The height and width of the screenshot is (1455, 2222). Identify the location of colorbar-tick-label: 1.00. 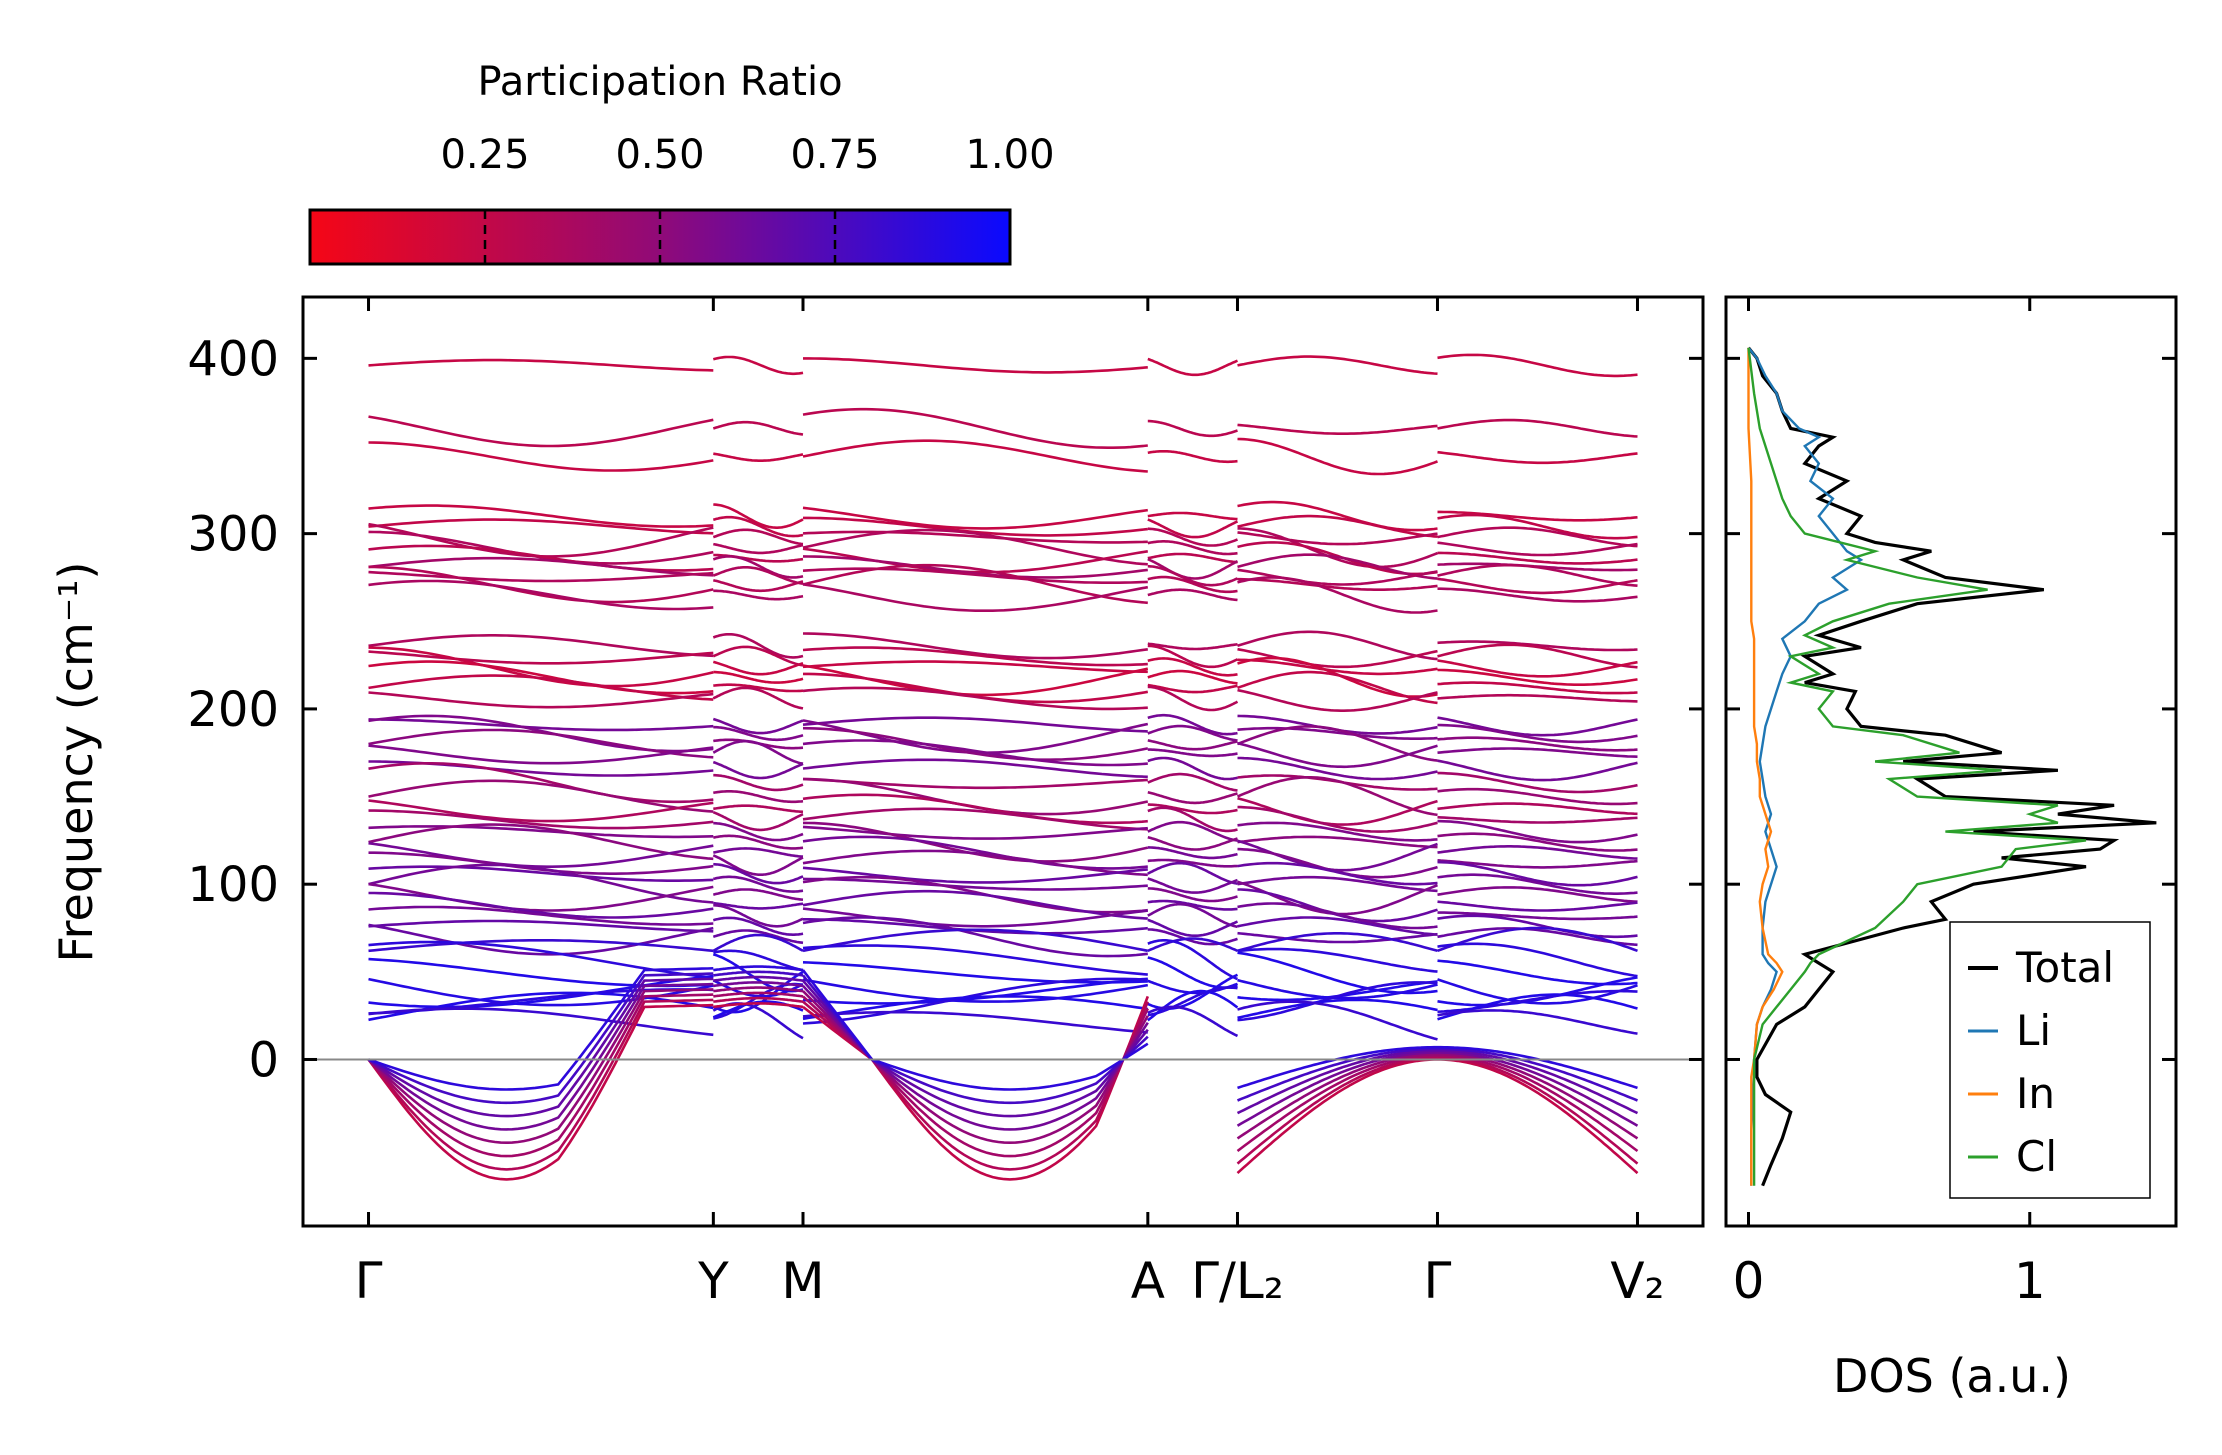
(1009, 155).